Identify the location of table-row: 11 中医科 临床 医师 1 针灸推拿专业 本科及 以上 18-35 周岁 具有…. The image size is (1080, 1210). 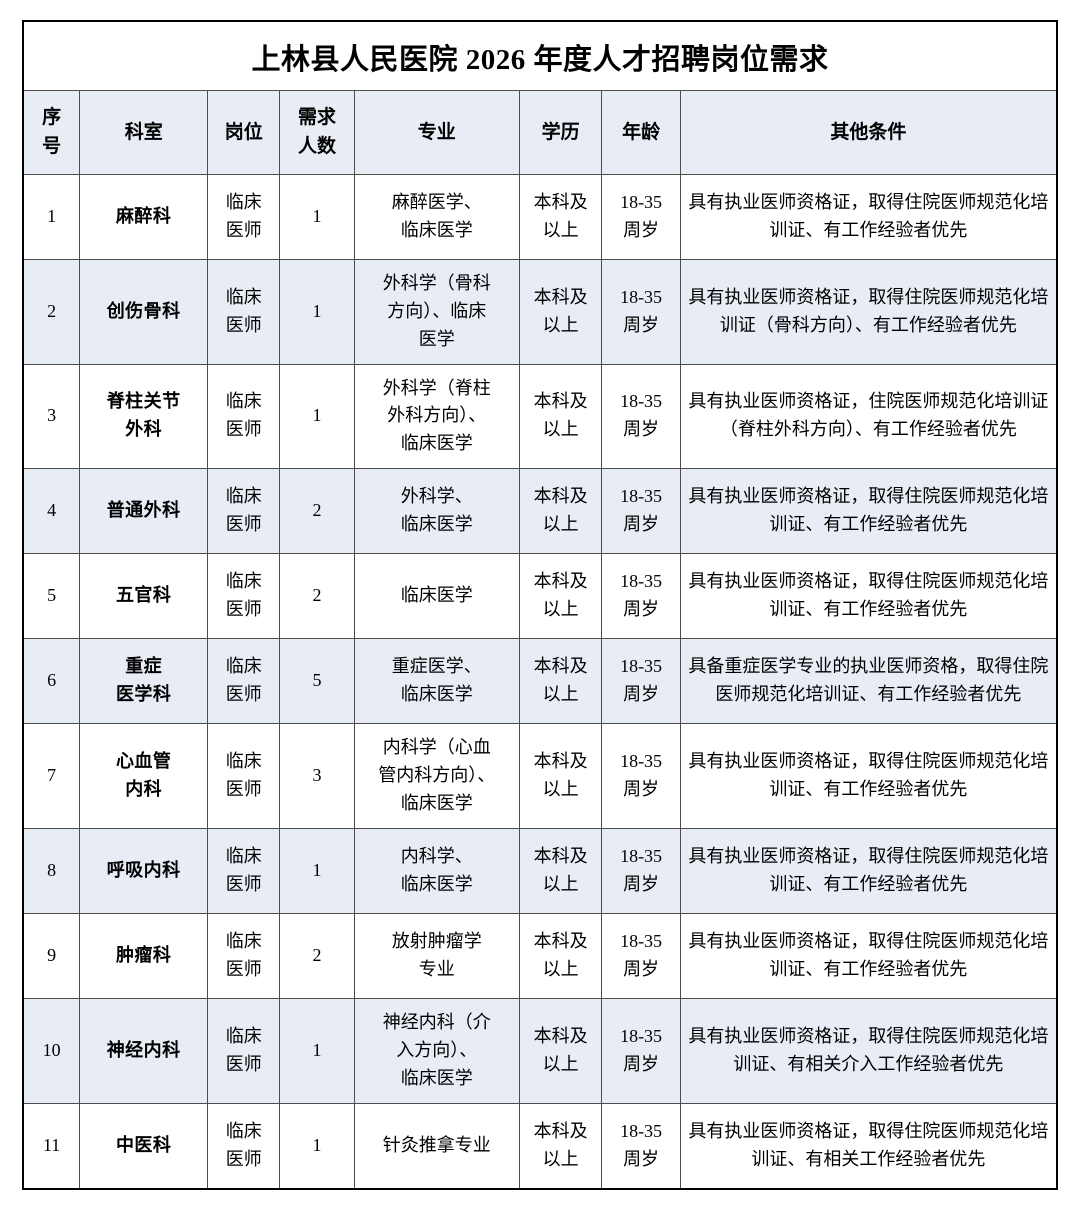
(540, 1145).